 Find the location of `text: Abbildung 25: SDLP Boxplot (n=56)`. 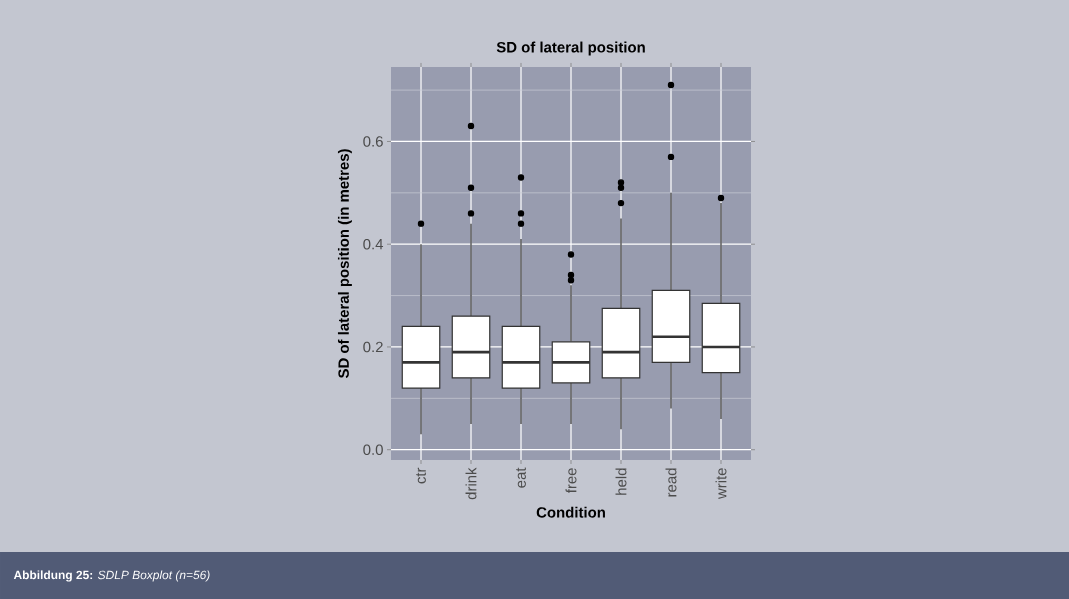

text: Abbildung 25: SDLP Boxplot (n=56) is located at coordinates (111, 576).